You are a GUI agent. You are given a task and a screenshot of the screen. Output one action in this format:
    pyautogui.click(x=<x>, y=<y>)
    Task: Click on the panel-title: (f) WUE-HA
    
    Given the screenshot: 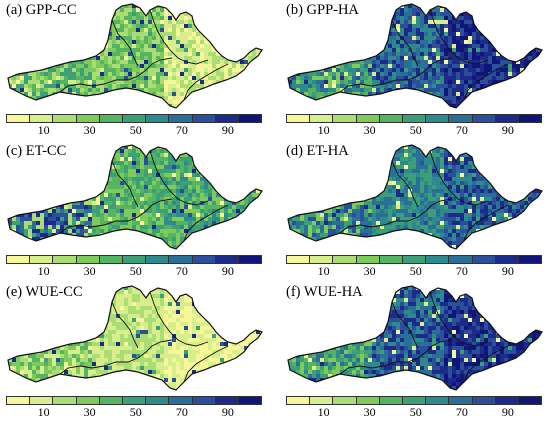 What is the action you would take?
    pyautogui.click(x=324, y=292)
    